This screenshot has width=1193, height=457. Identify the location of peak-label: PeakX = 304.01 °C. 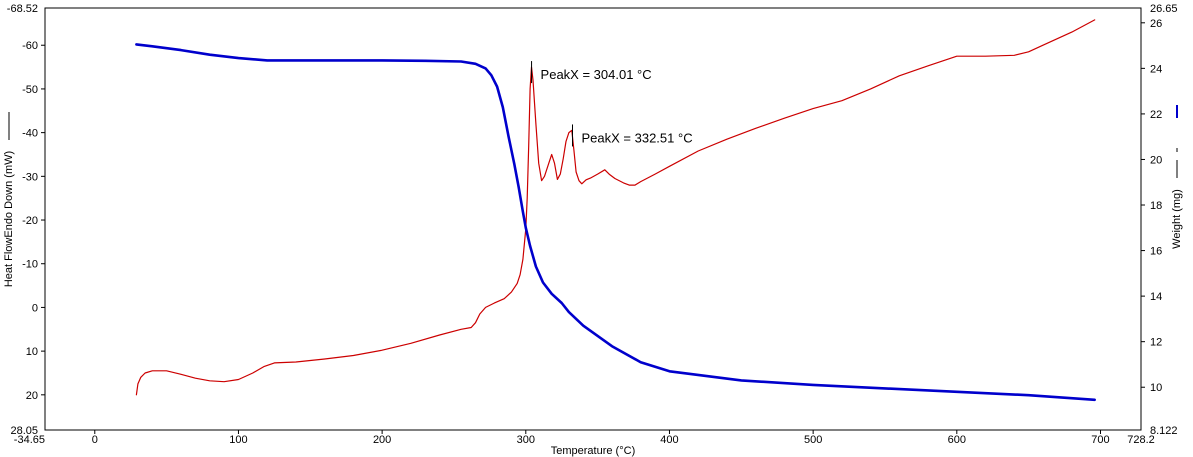
(596, 74).